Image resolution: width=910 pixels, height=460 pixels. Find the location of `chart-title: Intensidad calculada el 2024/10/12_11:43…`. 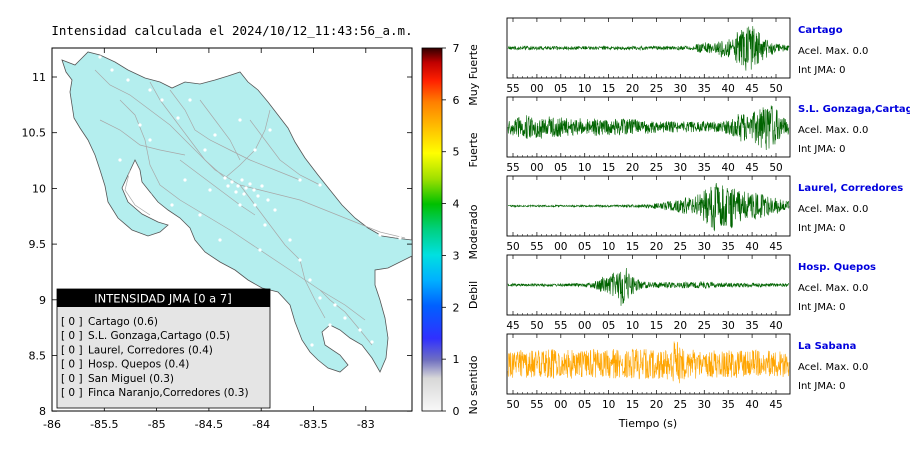

chart-title: Intensidad calculada el 2024/10/12_11:43… is located at coordinates (231, 30).